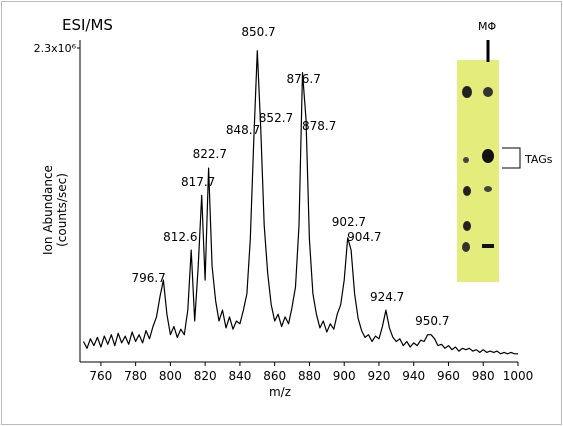 The image size is (563, 426). Describe the element at coordinates (432, 321) in the screenshot. I see `peak-label: 950.7` at that location.